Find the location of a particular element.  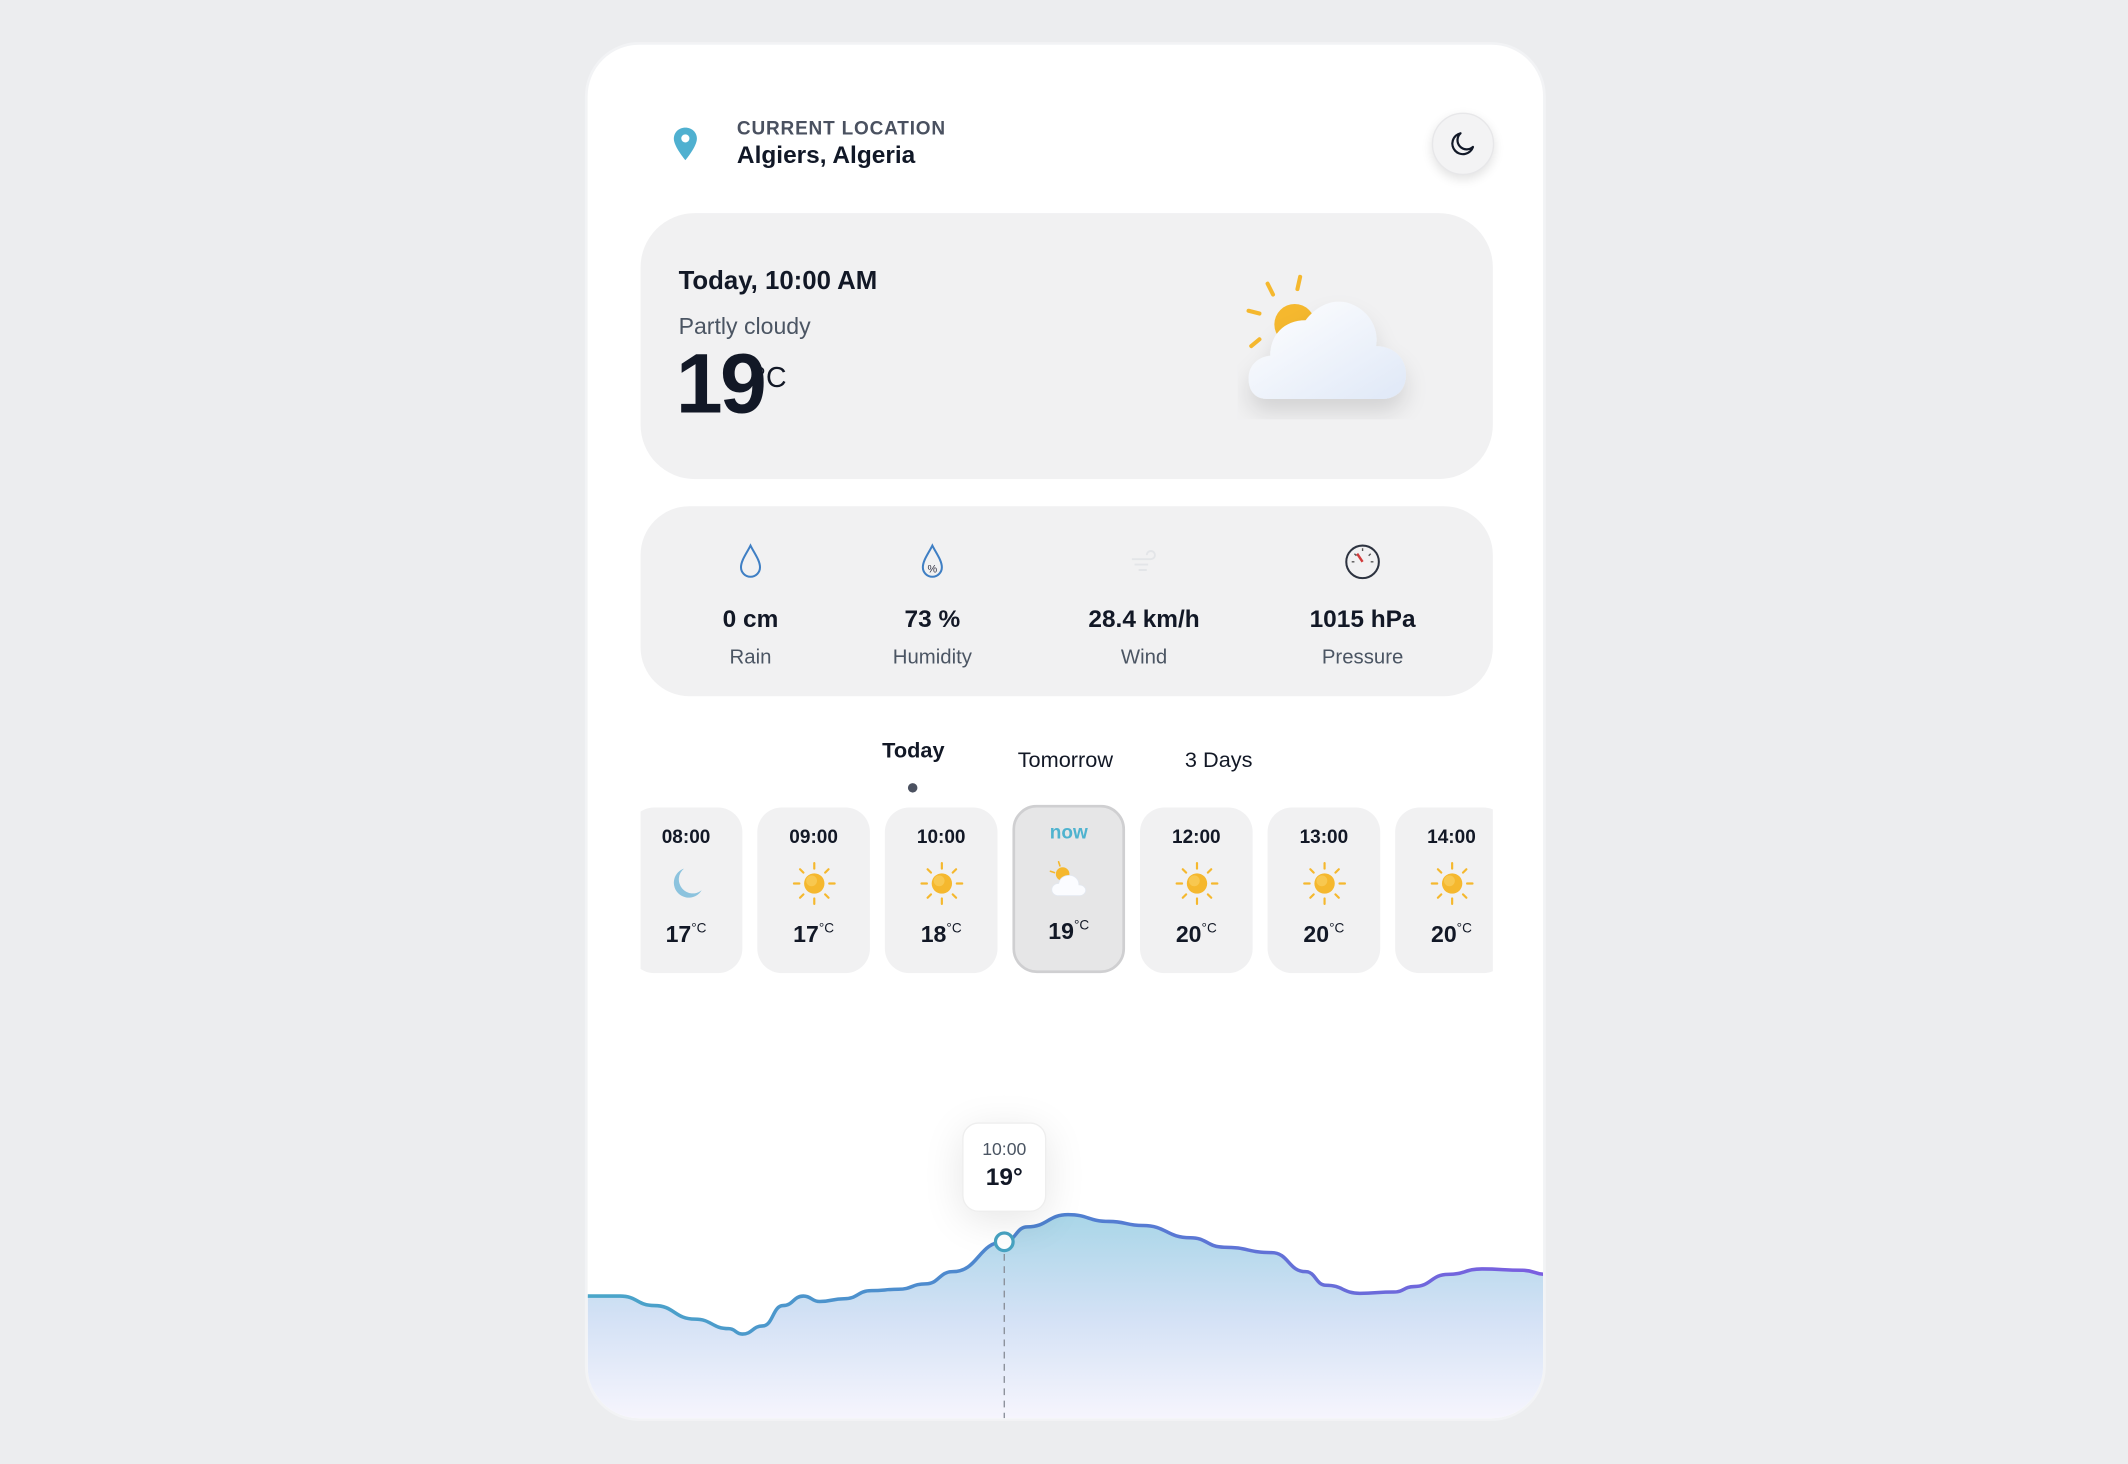

stat-value: 28.4 km/h is located at coordinates (1144, 619).